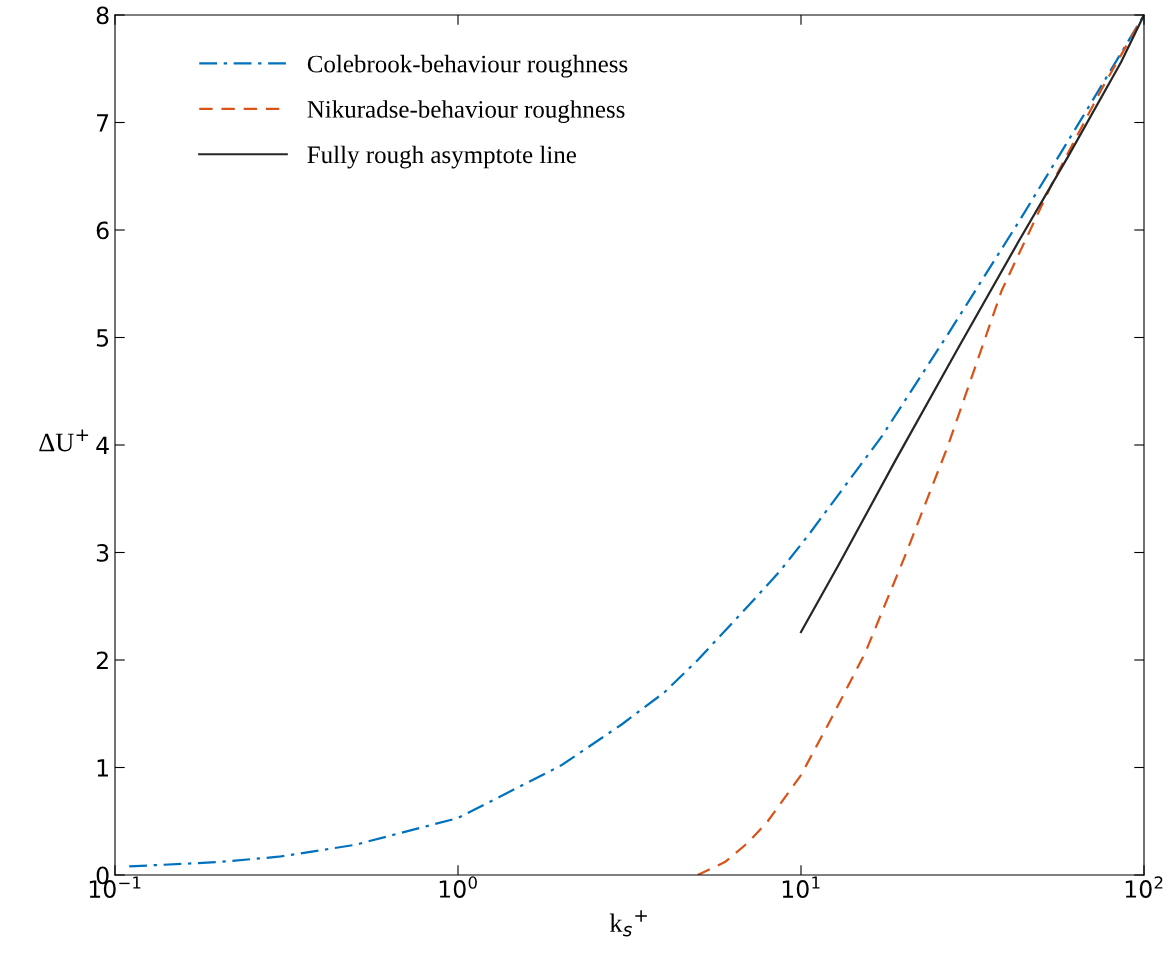  Describe the element at coordinates (467, 66) in the screenshot. I see `legend-label: Colebrook-behaviour roughness` at that location.